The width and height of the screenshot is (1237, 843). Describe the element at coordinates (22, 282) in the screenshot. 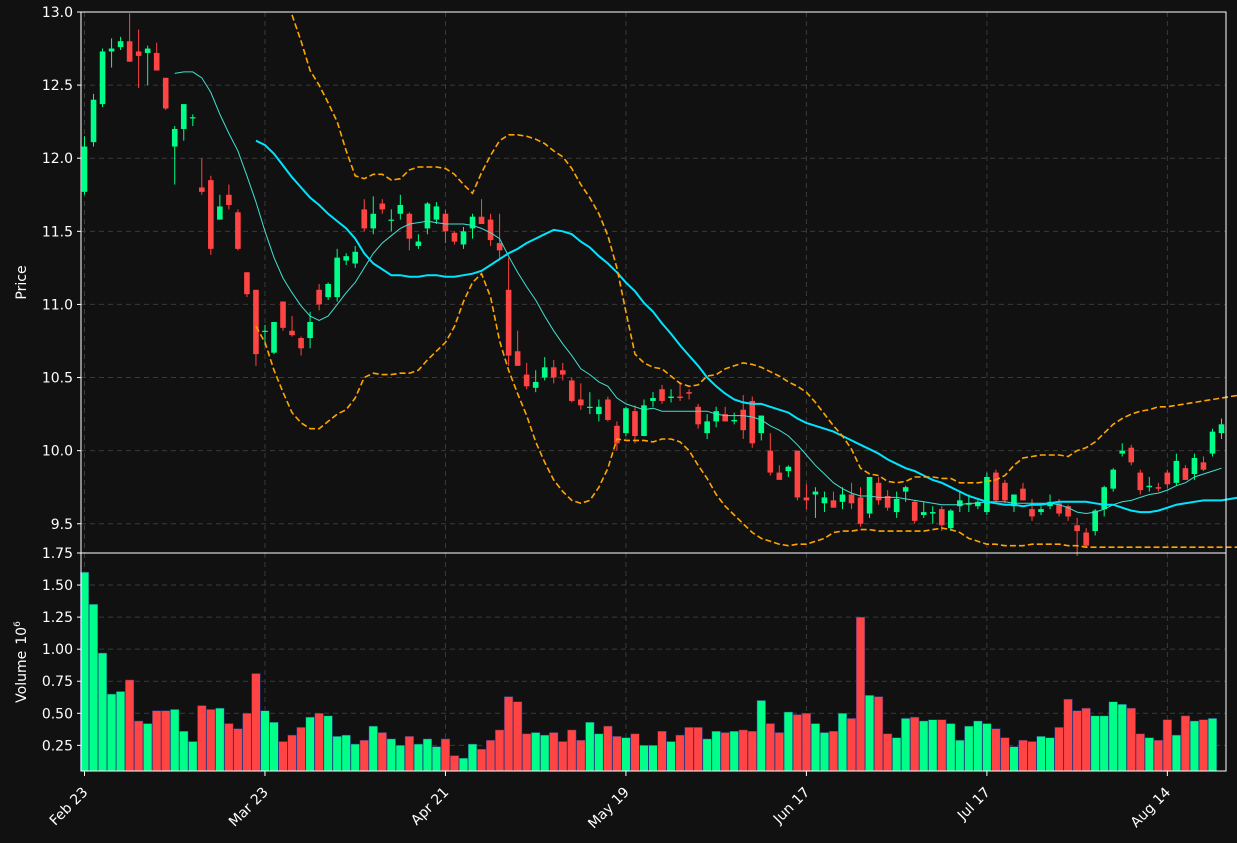

I see `price-axis-label: Price` at that location.